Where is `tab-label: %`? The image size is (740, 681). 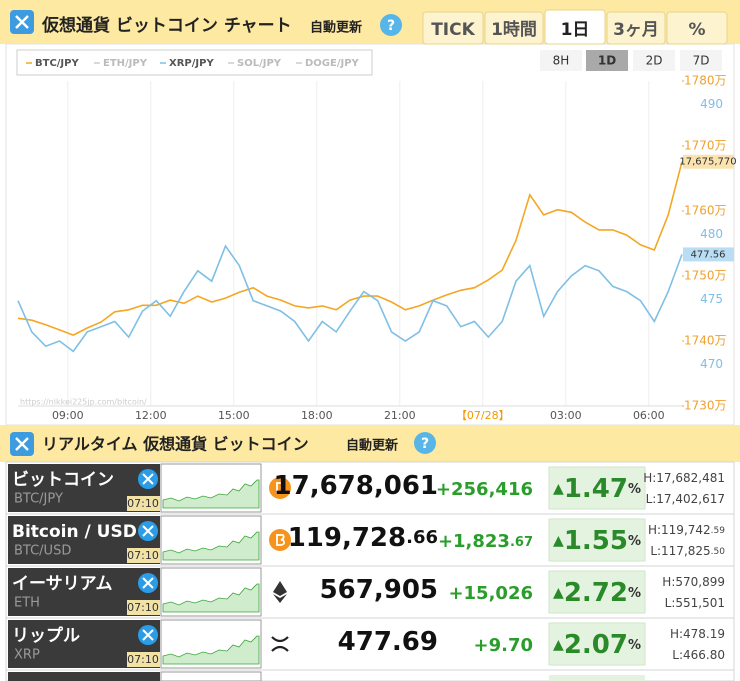
tab-label: % is located at coordinates (696, 30).